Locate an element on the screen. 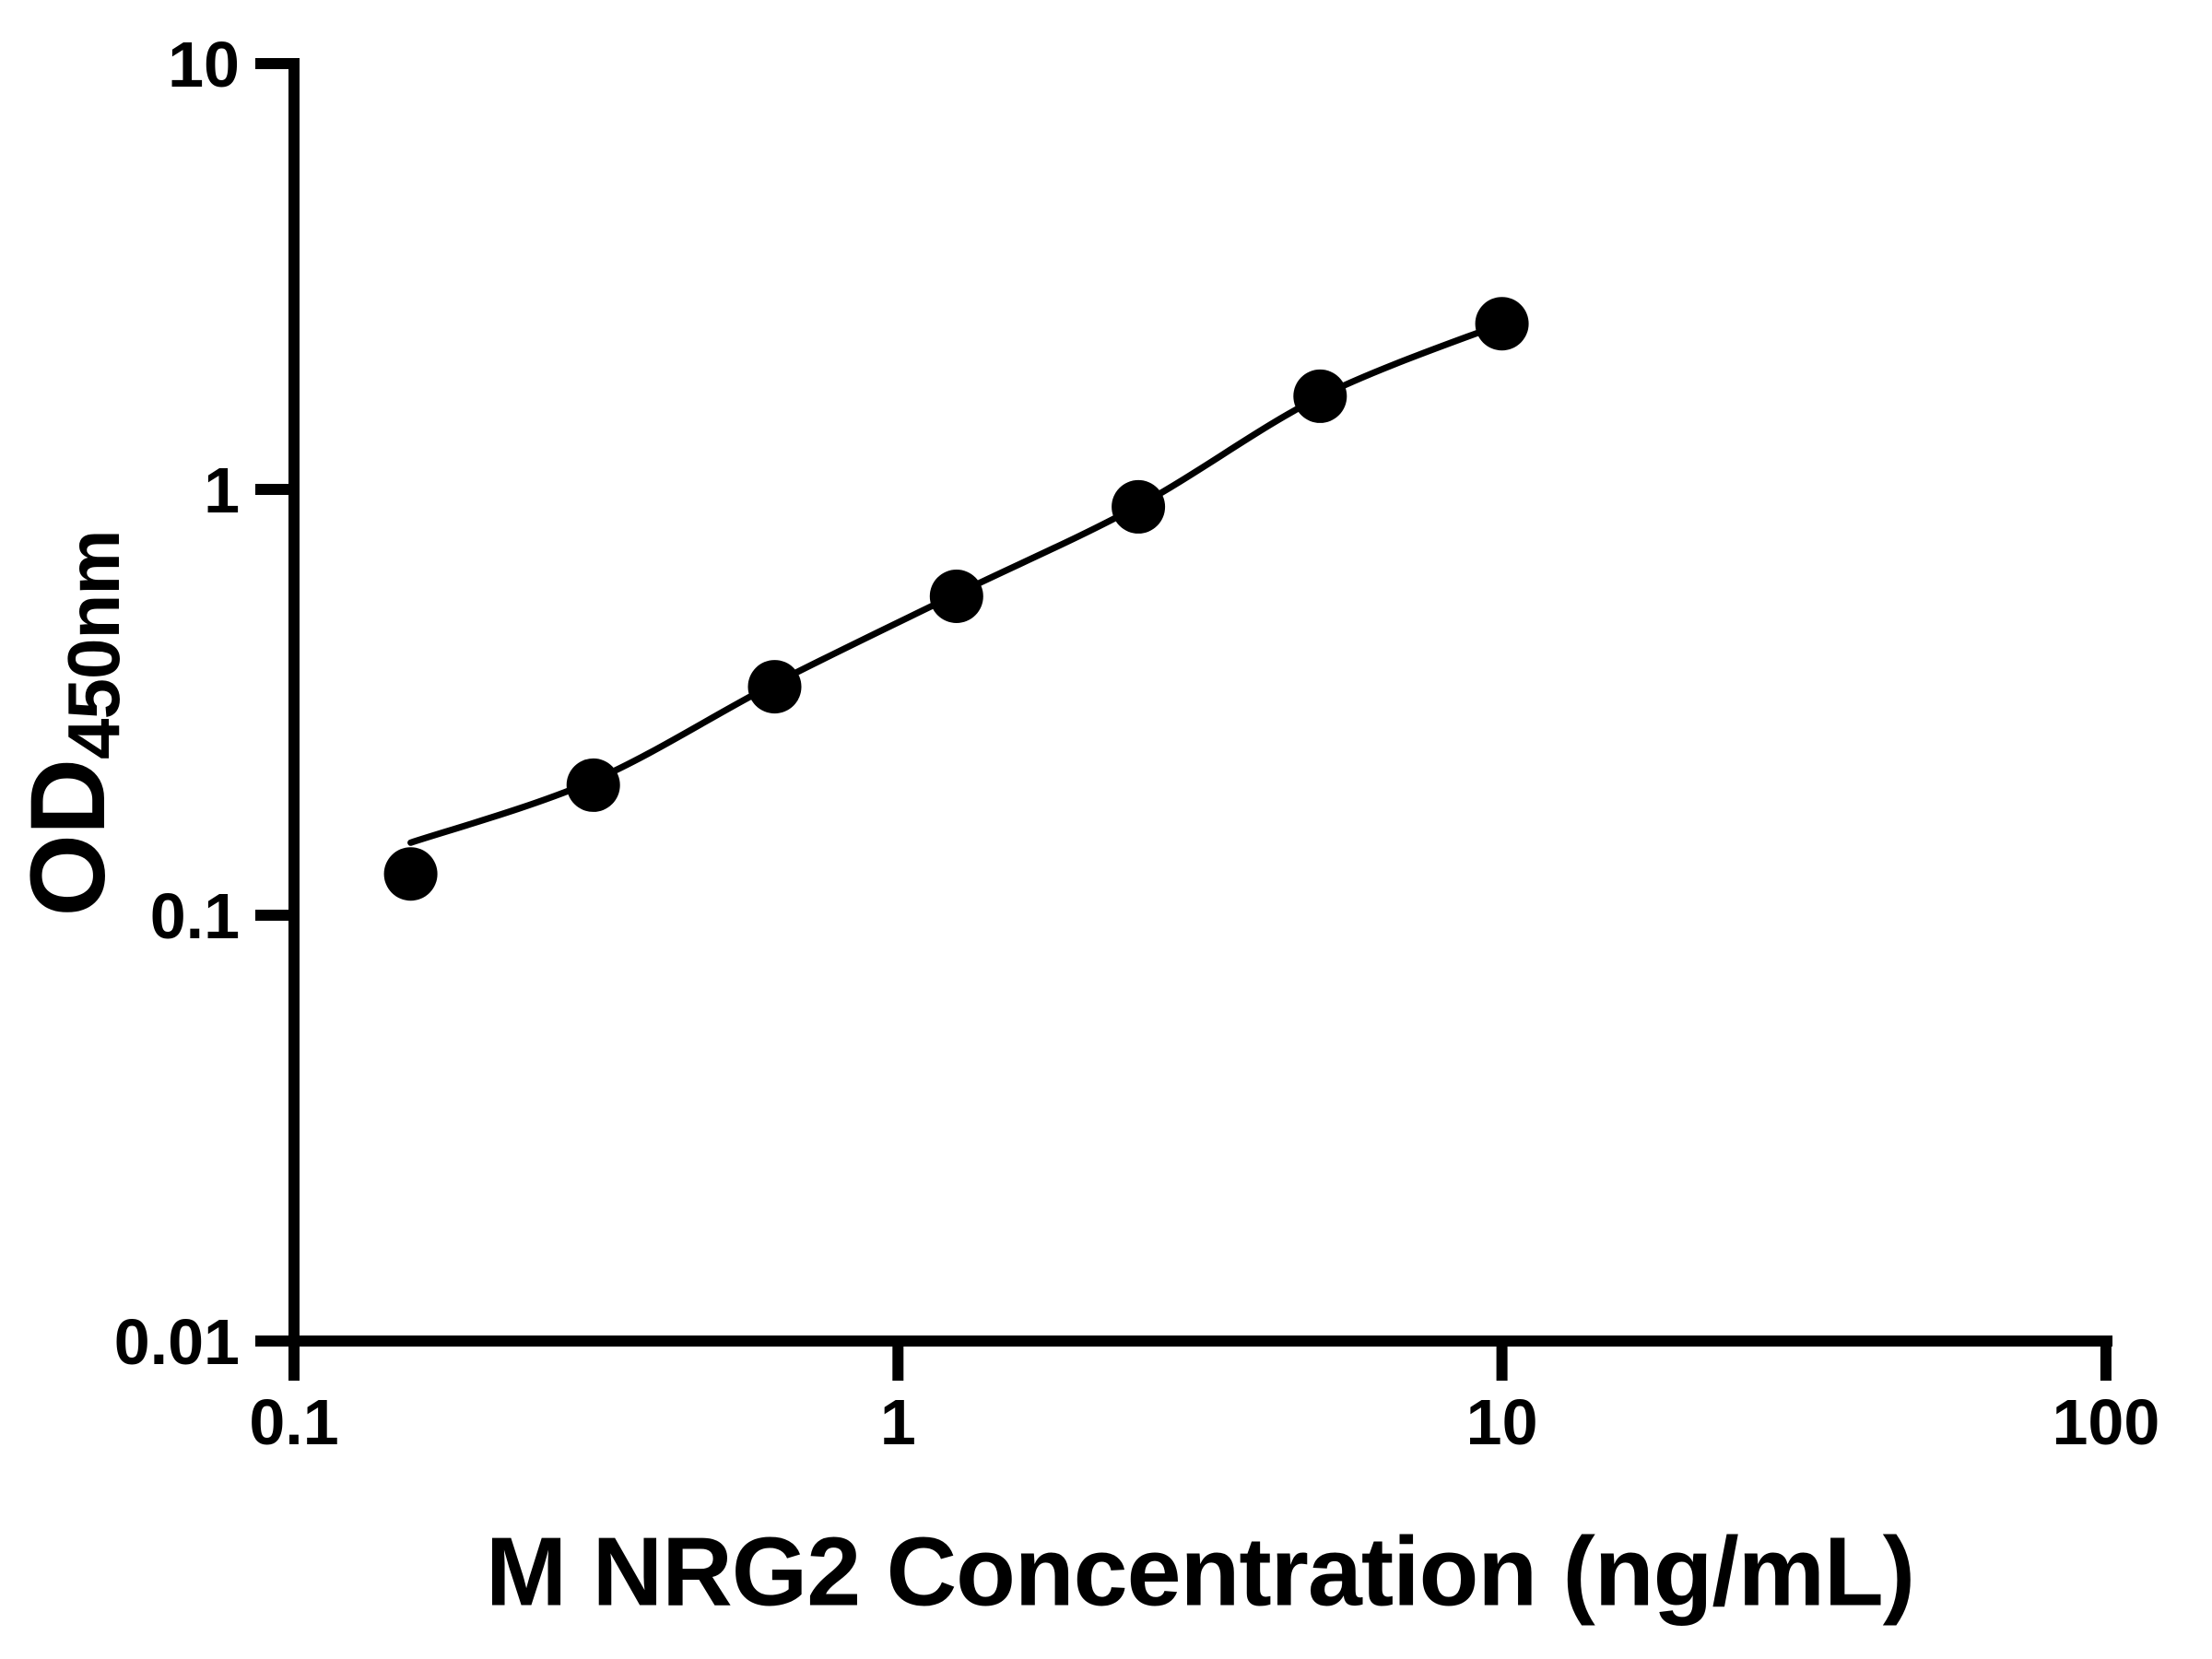  x-tick-label: 100 is located at coordinates (2106, 1422).